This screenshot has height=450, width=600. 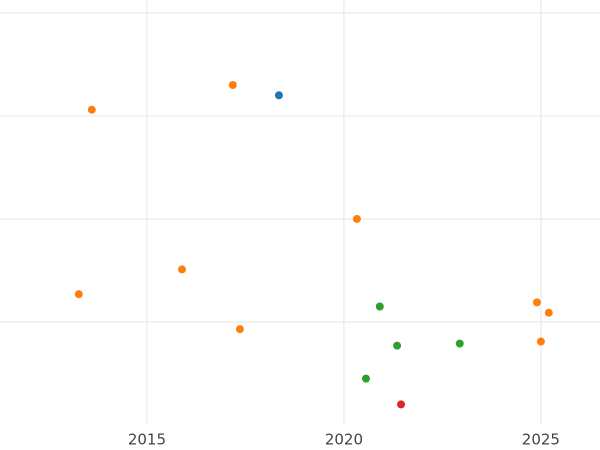 What do you see at coordinates (541, 440) in the screenshot?
I see `x-tick-label: 2025` at bounding box center [541, 440].